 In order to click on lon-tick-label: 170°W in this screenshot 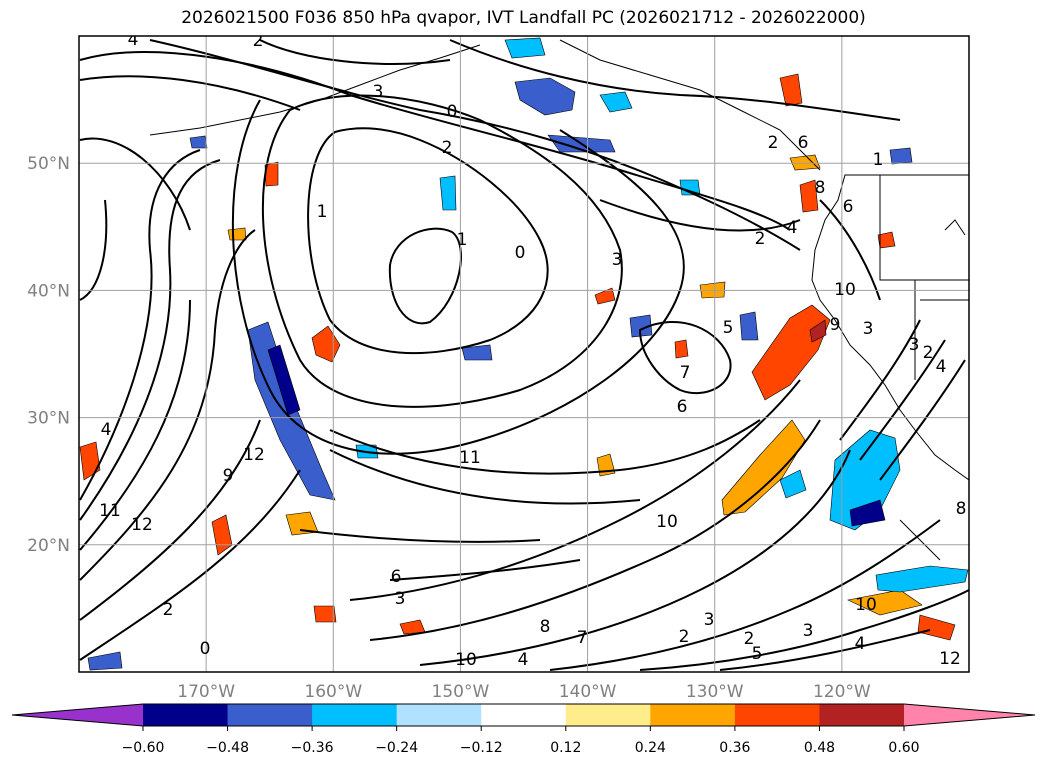, I will do `click(206, 692)`.